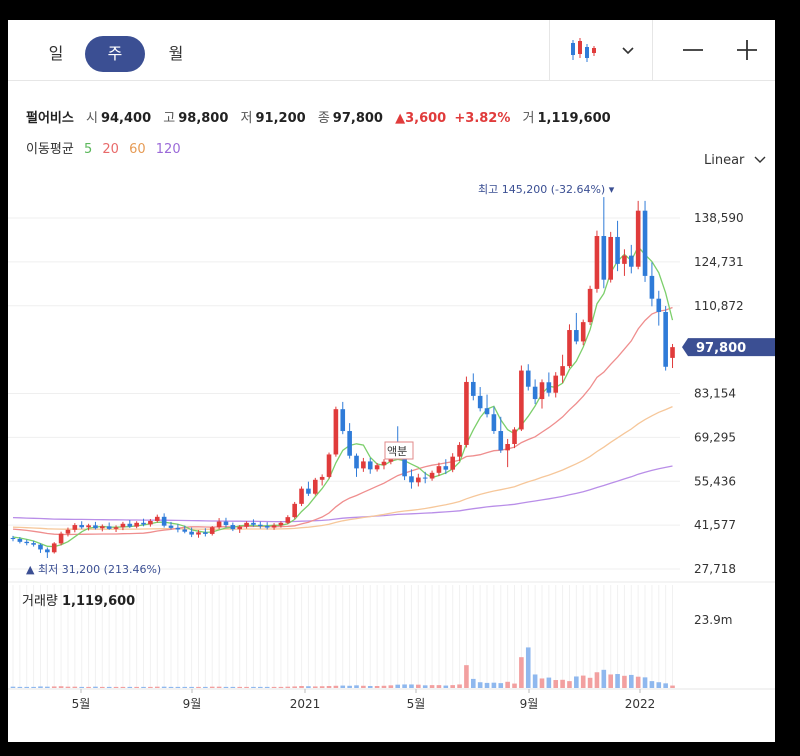 The image size is (800, 756). I want to click on chart-type-dropdown, so click(628, 50).